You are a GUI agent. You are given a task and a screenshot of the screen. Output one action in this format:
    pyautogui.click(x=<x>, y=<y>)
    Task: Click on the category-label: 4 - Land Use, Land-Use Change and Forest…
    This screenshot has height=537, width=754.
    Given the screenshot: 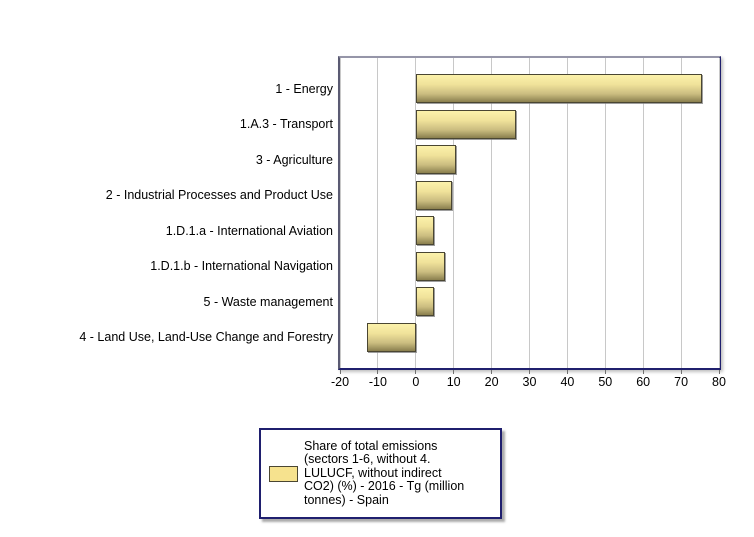 What is the action you would take?
    pyautogui.click(x=206, y=337)
    